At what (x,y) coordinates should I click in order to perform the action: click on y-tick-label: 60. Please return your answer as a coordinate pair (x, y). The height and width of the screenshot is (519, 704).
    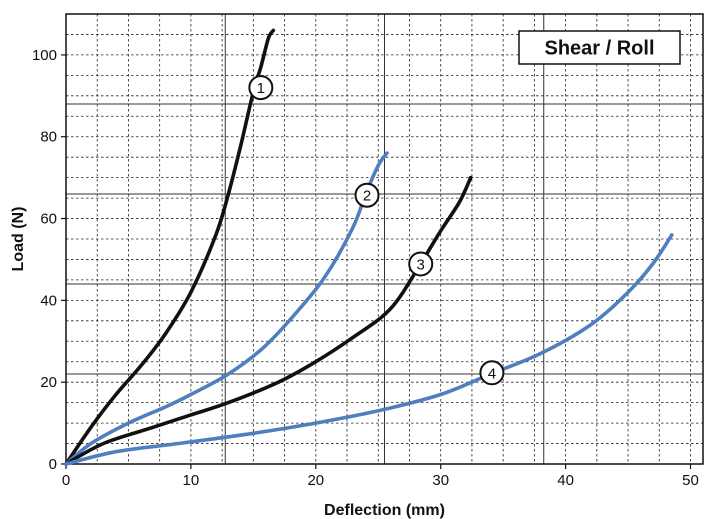
    Looking at the image, I should click on (48, 219).